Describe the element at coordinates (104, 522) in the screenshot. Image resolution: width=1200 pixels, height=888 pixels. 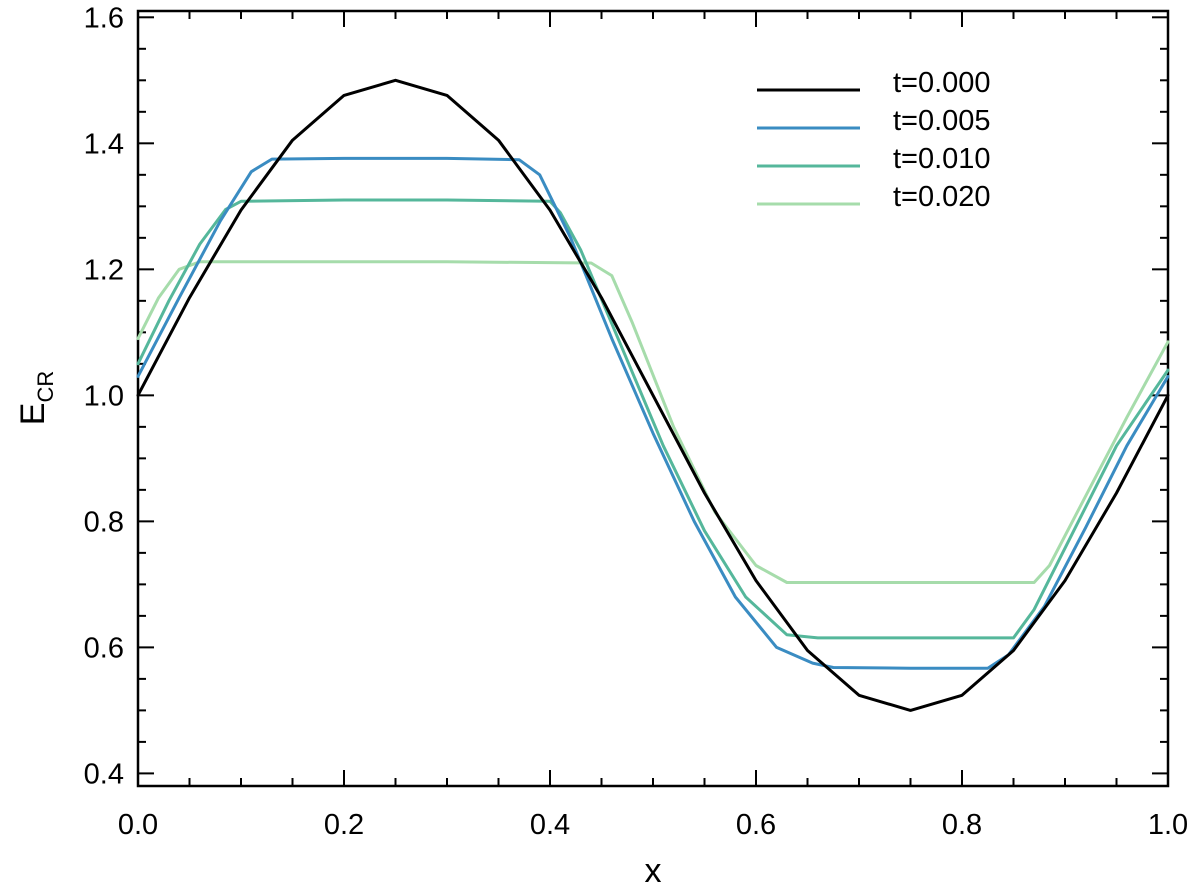
I see `y-tick-label: 0.8` at that location.